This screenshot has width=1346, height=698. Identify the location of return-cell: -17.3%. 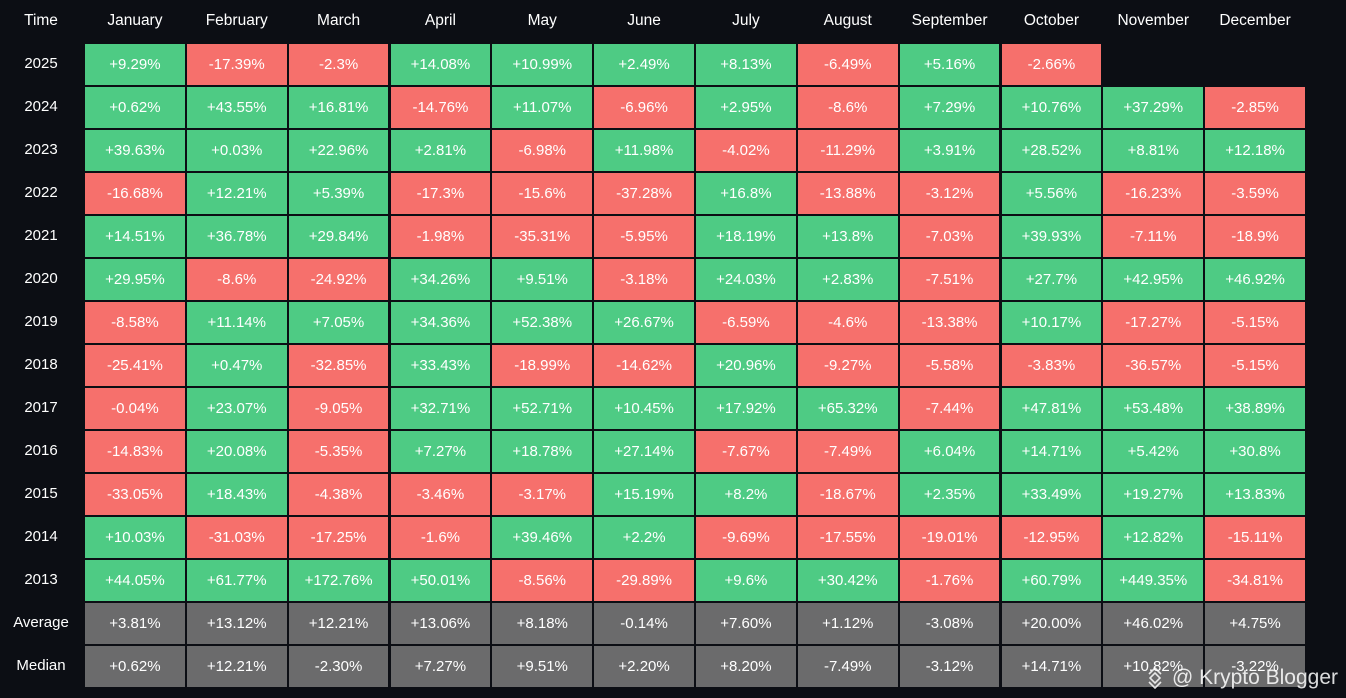
(440, 193).